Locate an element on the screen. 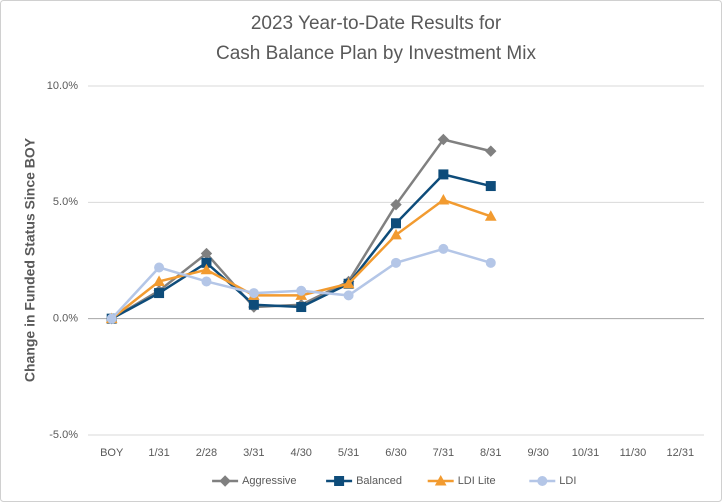 The image size is (723, 503). x-tick-label: 8/31 is located at coordinates (490, 453).